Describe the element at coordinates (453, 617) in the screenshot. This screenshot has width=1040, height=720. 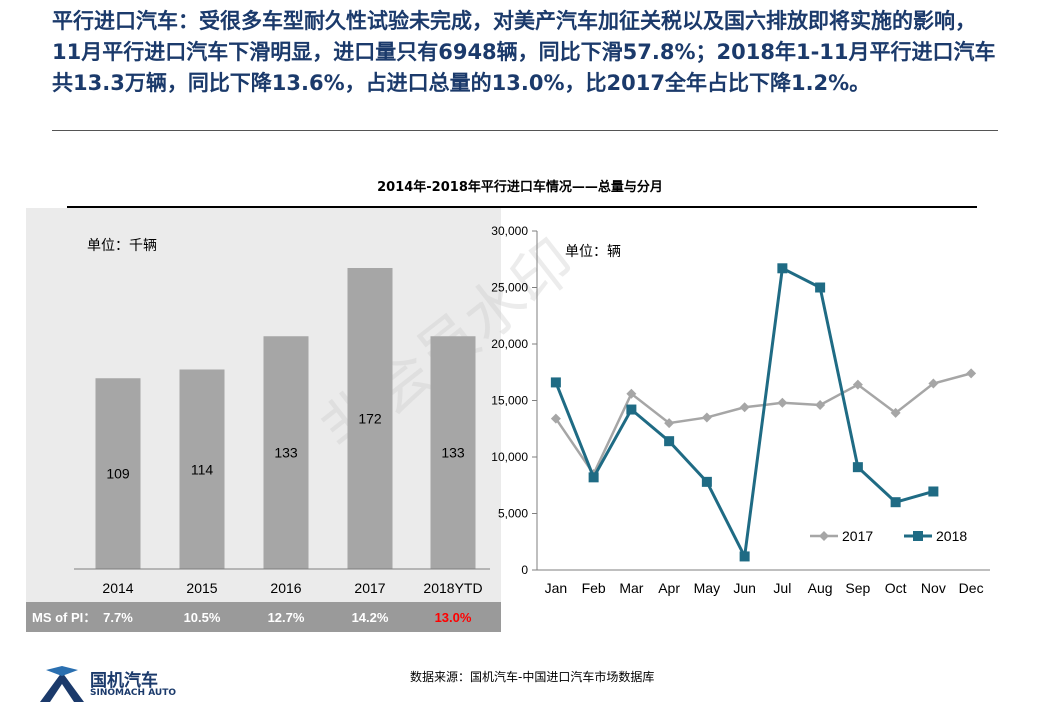
I see `ms-value: 13.0%` at that location.